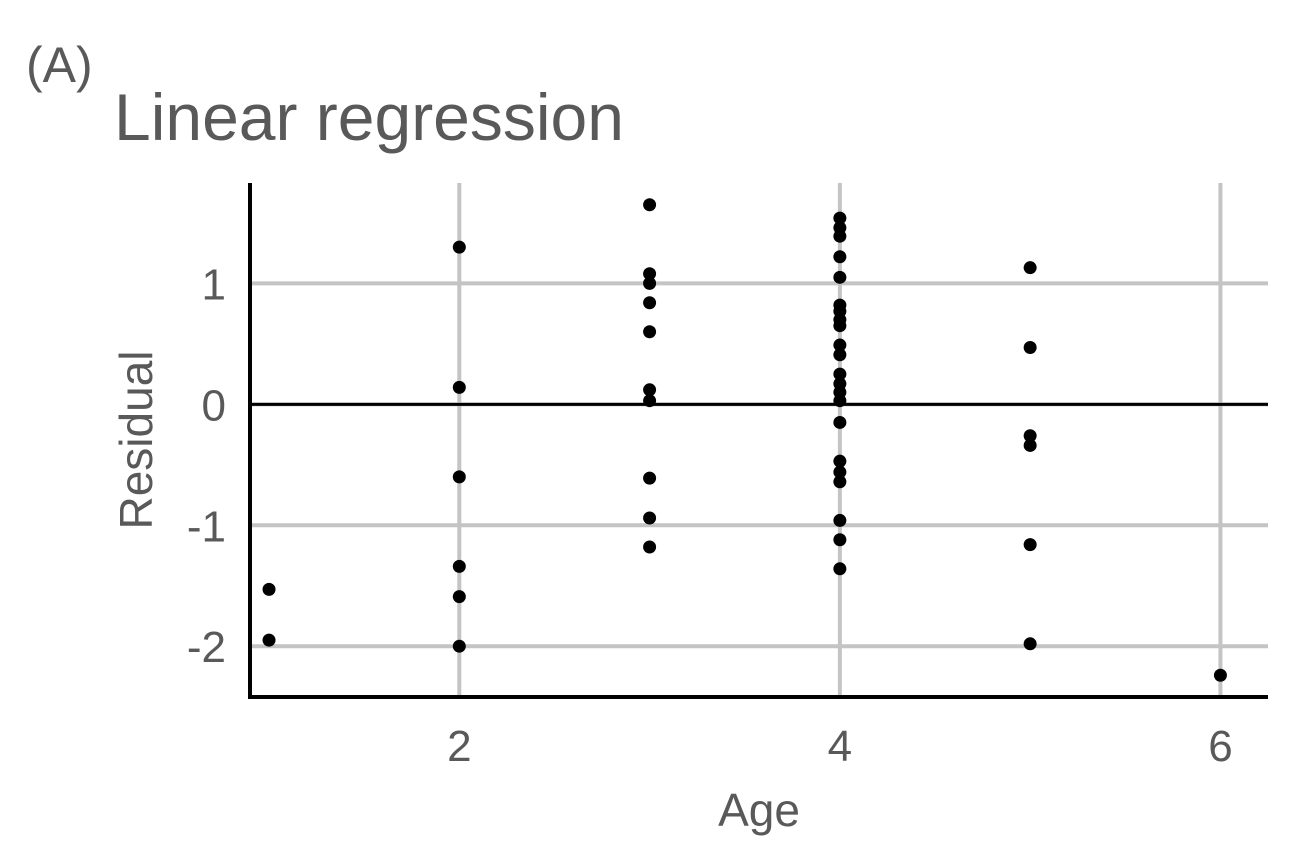 This screenshot has width=1296, height=864. Describe the element at coordinates (759, 810) in the screenshot. I see `x-axis-label: Age` at that location.